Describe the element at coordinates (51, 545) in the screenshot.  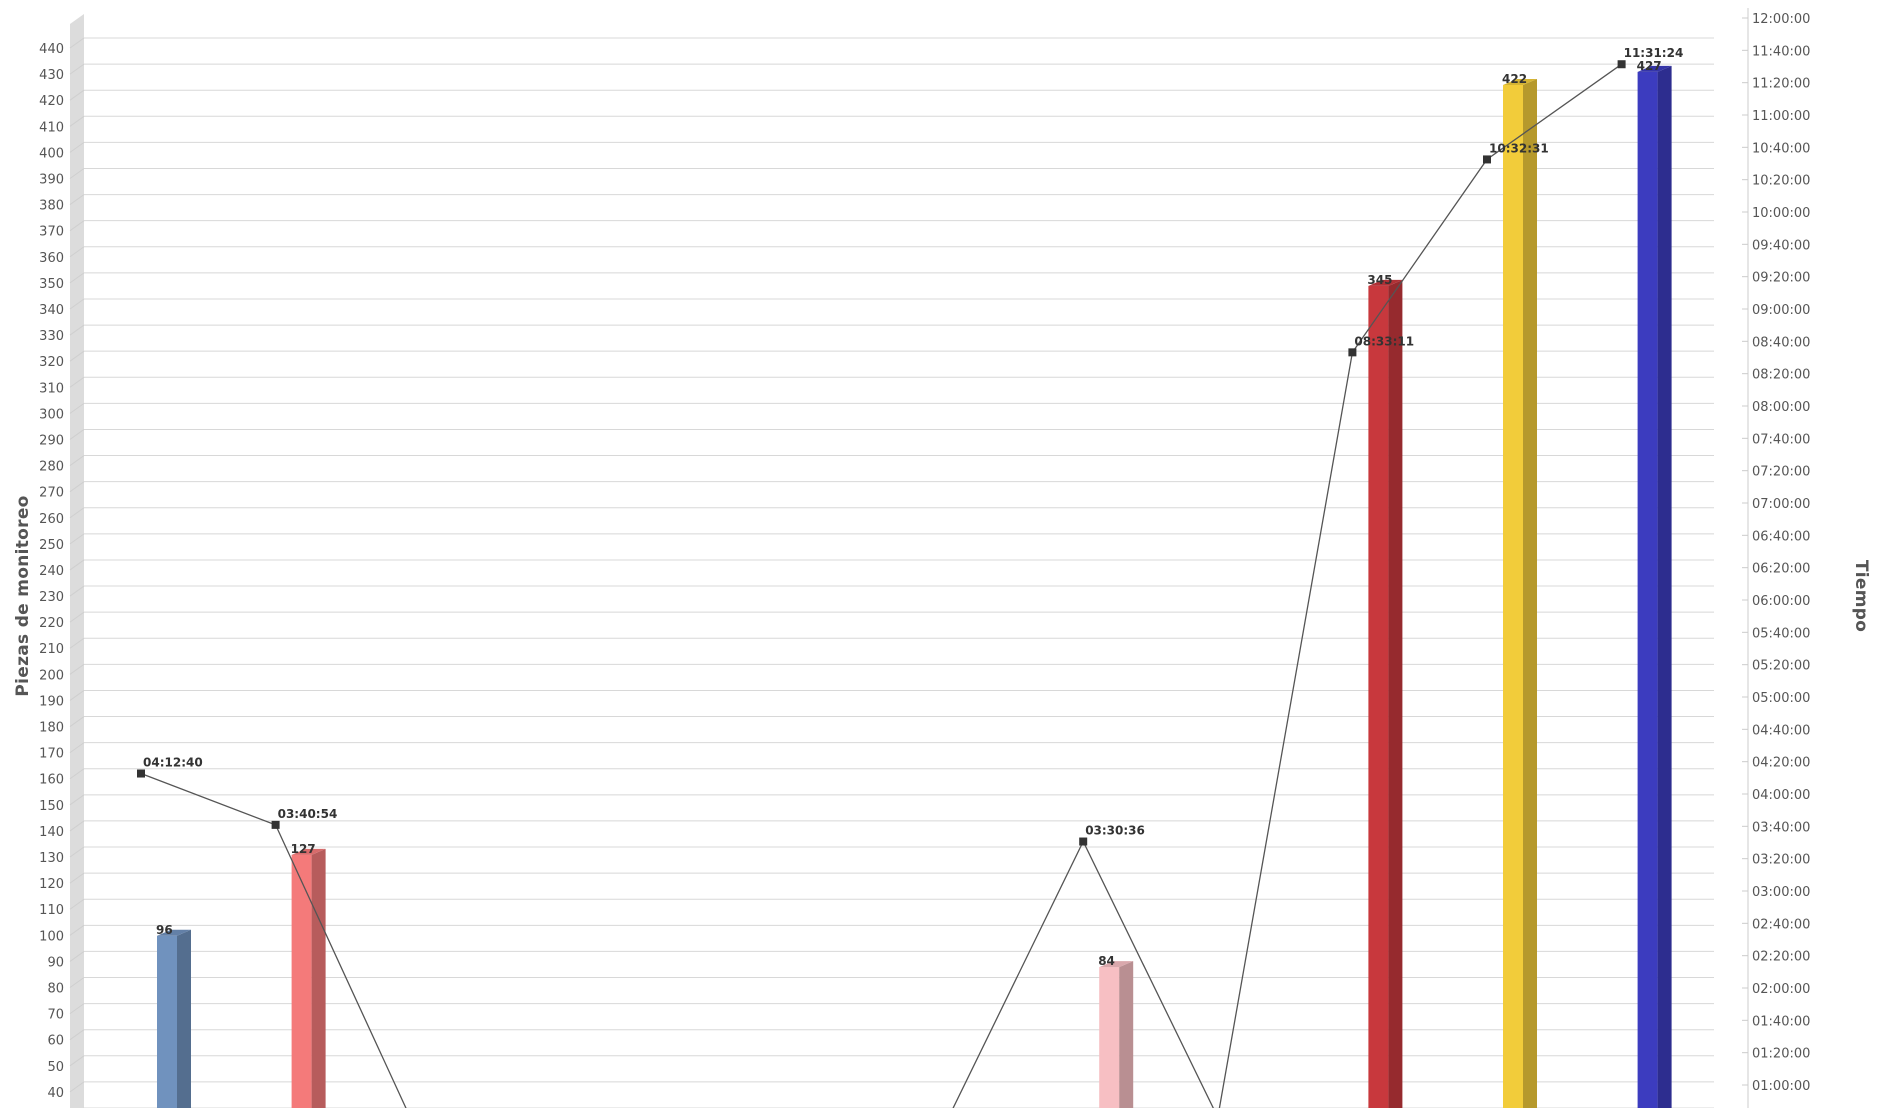
I see `left-tick-label: 250` at that location.